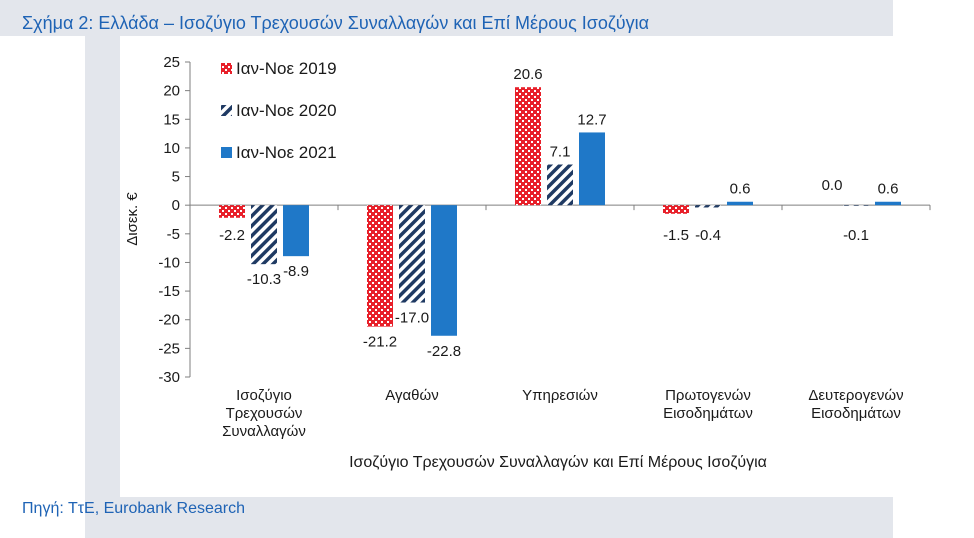 This screenshot has width=974, height=538. Describe the element at coordinates (855, 404) in the screenshot. I see `category-label: Δευτερογενών Εισοδημάτων` at that location.